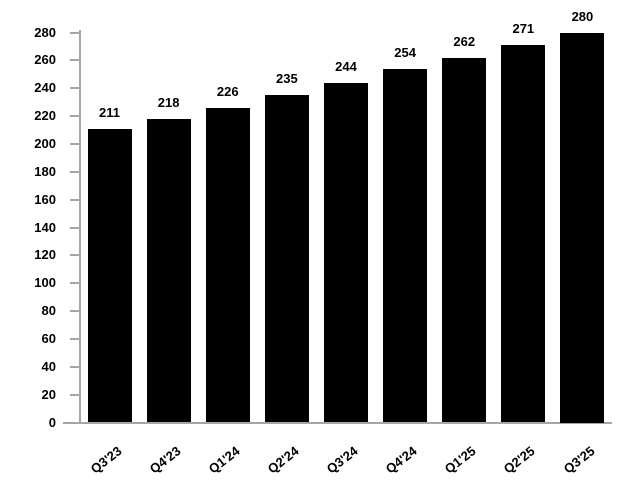 The height and width of the screenshot is (500, 640). What do you see at coordinates (45, 283) in the screenshot?
I see `y-tick-label: 100` at bounding box center [45, 283].